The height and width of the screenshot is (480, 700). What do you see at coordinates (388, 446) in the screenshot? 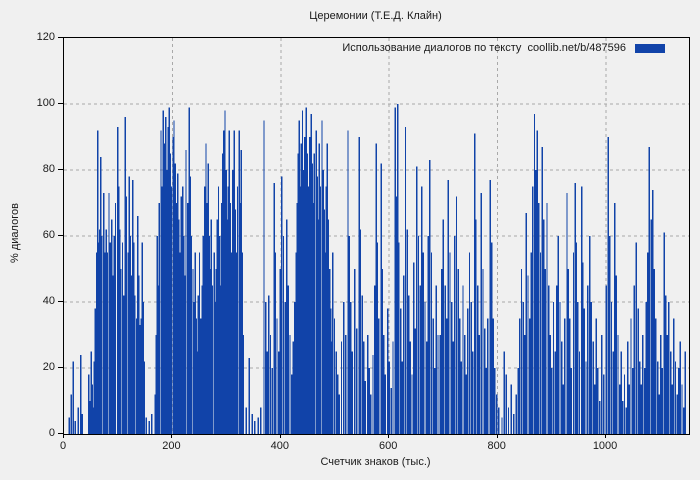
I see `x-tick-label: 600` at bounding box center [388, 446].